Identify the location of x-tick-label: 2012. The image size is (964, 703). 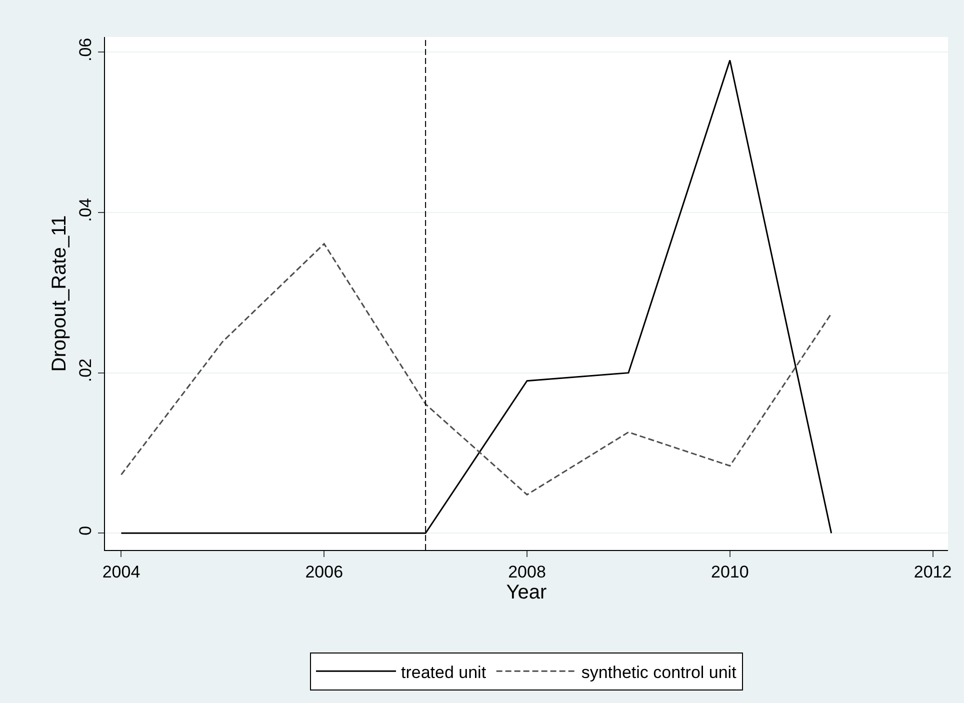
(933, 572).